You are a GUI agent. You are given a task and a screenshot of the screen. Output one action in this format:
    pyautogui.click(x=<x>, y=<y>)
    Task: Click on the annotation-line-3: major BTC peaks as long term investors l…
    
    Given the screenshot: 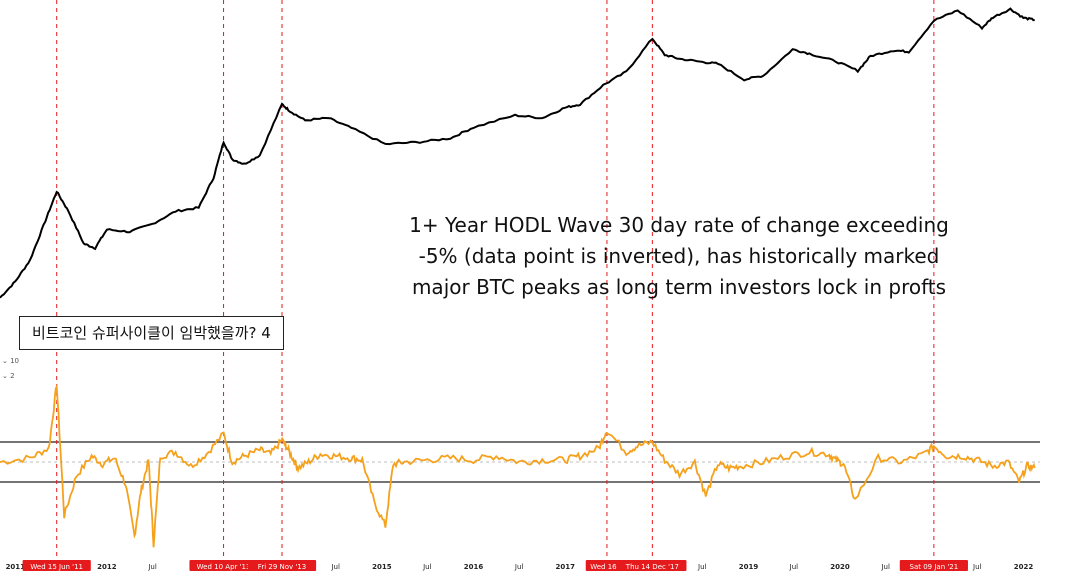 What is the action you would take?
    pyautogui.click(x=679, y=287)
    